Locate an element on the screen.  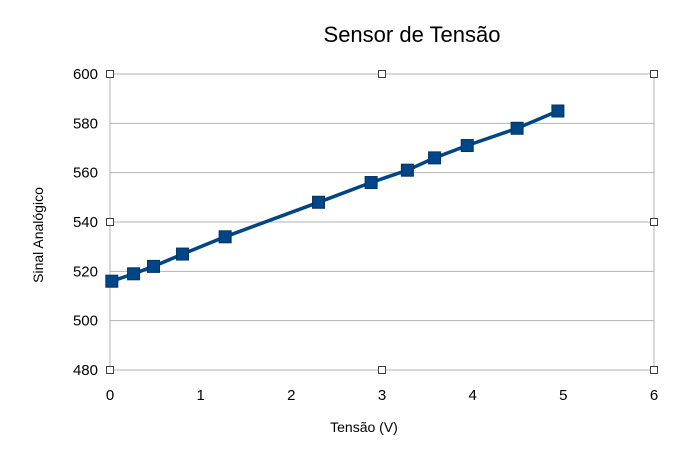
y-axis-label: Sinal Analógico is located at coordinates (38, 235).